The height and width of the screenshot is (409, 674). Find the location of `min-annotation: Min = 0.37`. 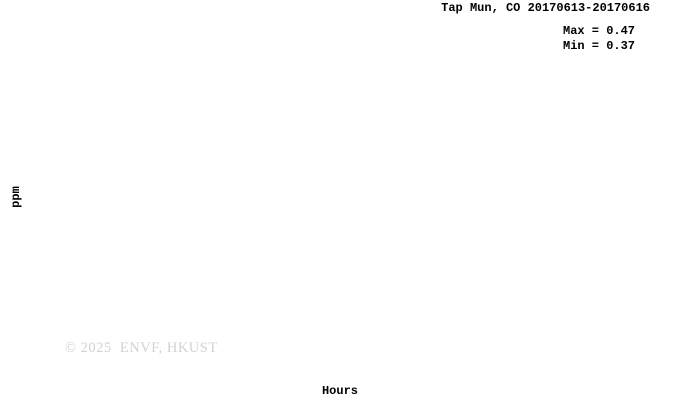

min-annotation: Min = 0.37 is located at coordinates (599, 46).